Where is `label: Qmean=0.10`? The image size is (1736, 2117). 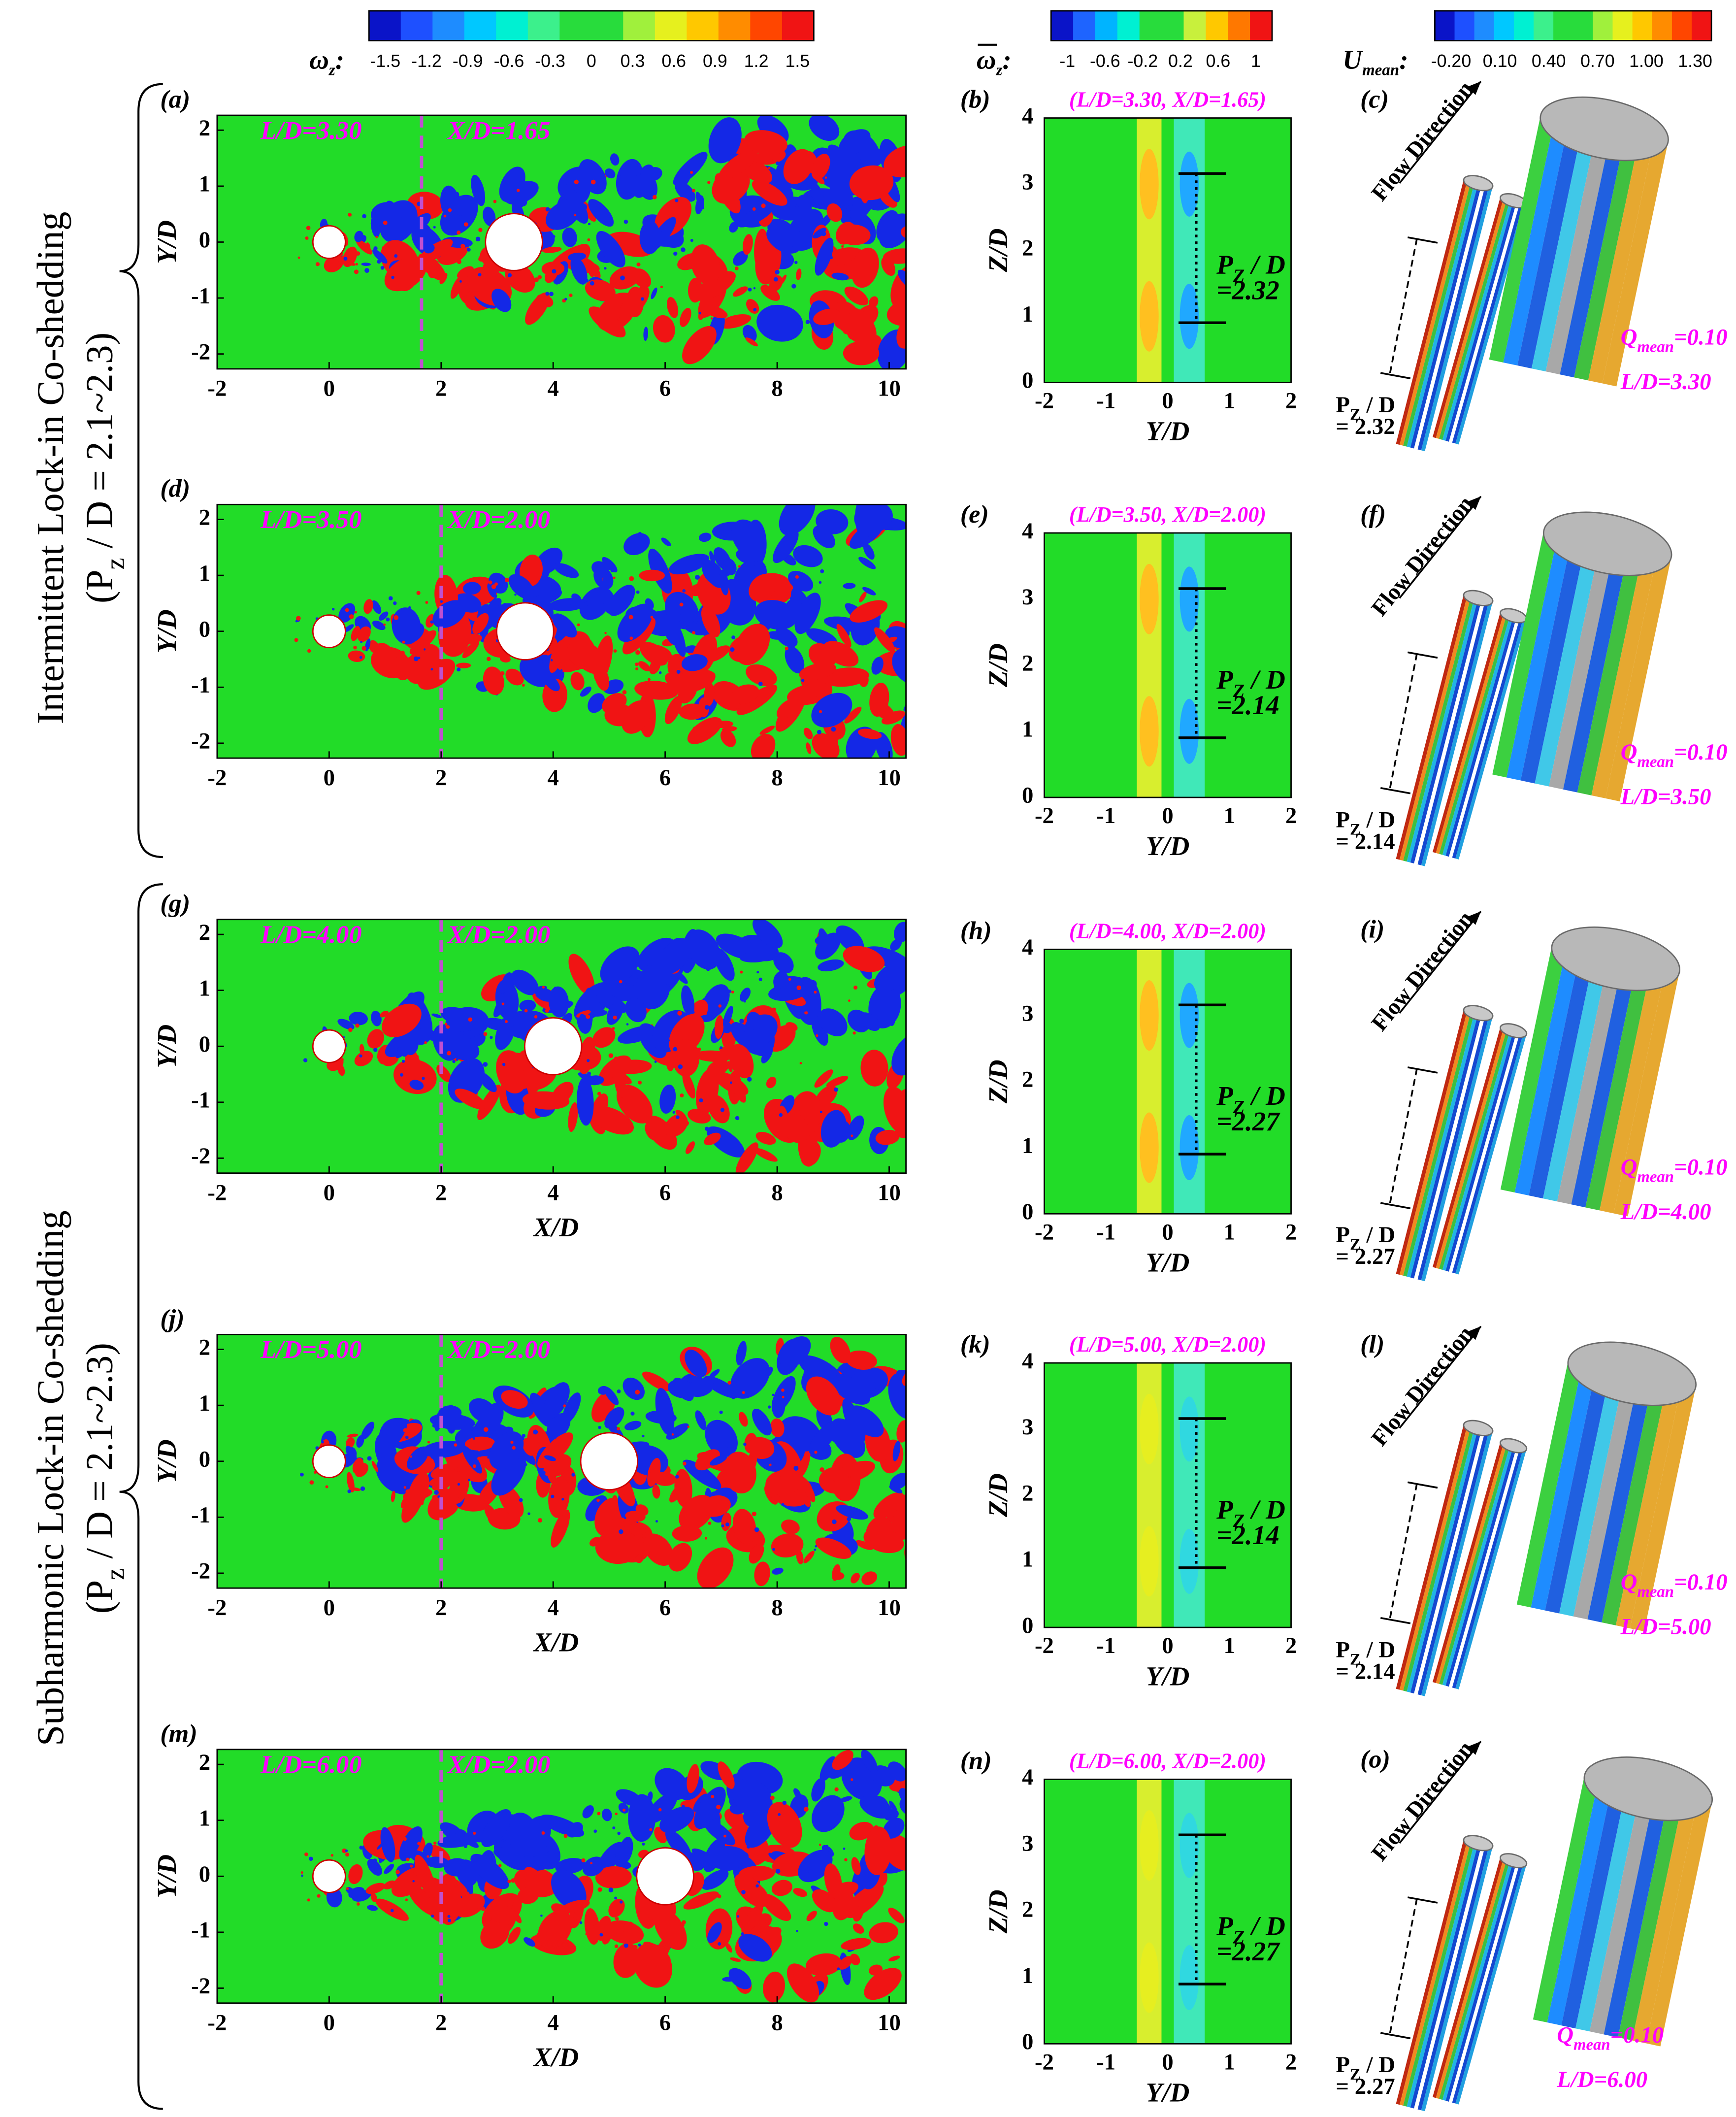 label: Qmean=0.10 is located at coordinates (1675, 755).